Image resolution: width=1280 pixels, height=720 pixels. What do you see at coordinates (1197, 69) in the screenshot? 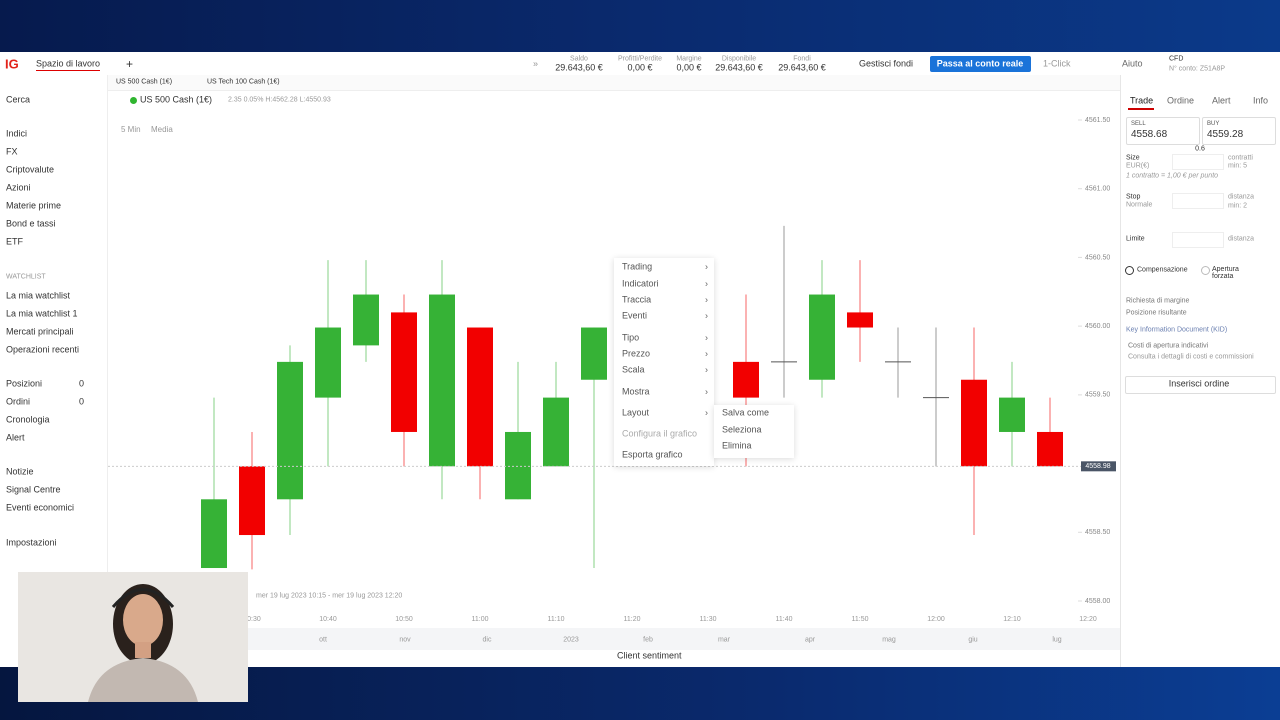
I see `account-number: N° conto: Z51A8P` at bounding box center [1197, 69].